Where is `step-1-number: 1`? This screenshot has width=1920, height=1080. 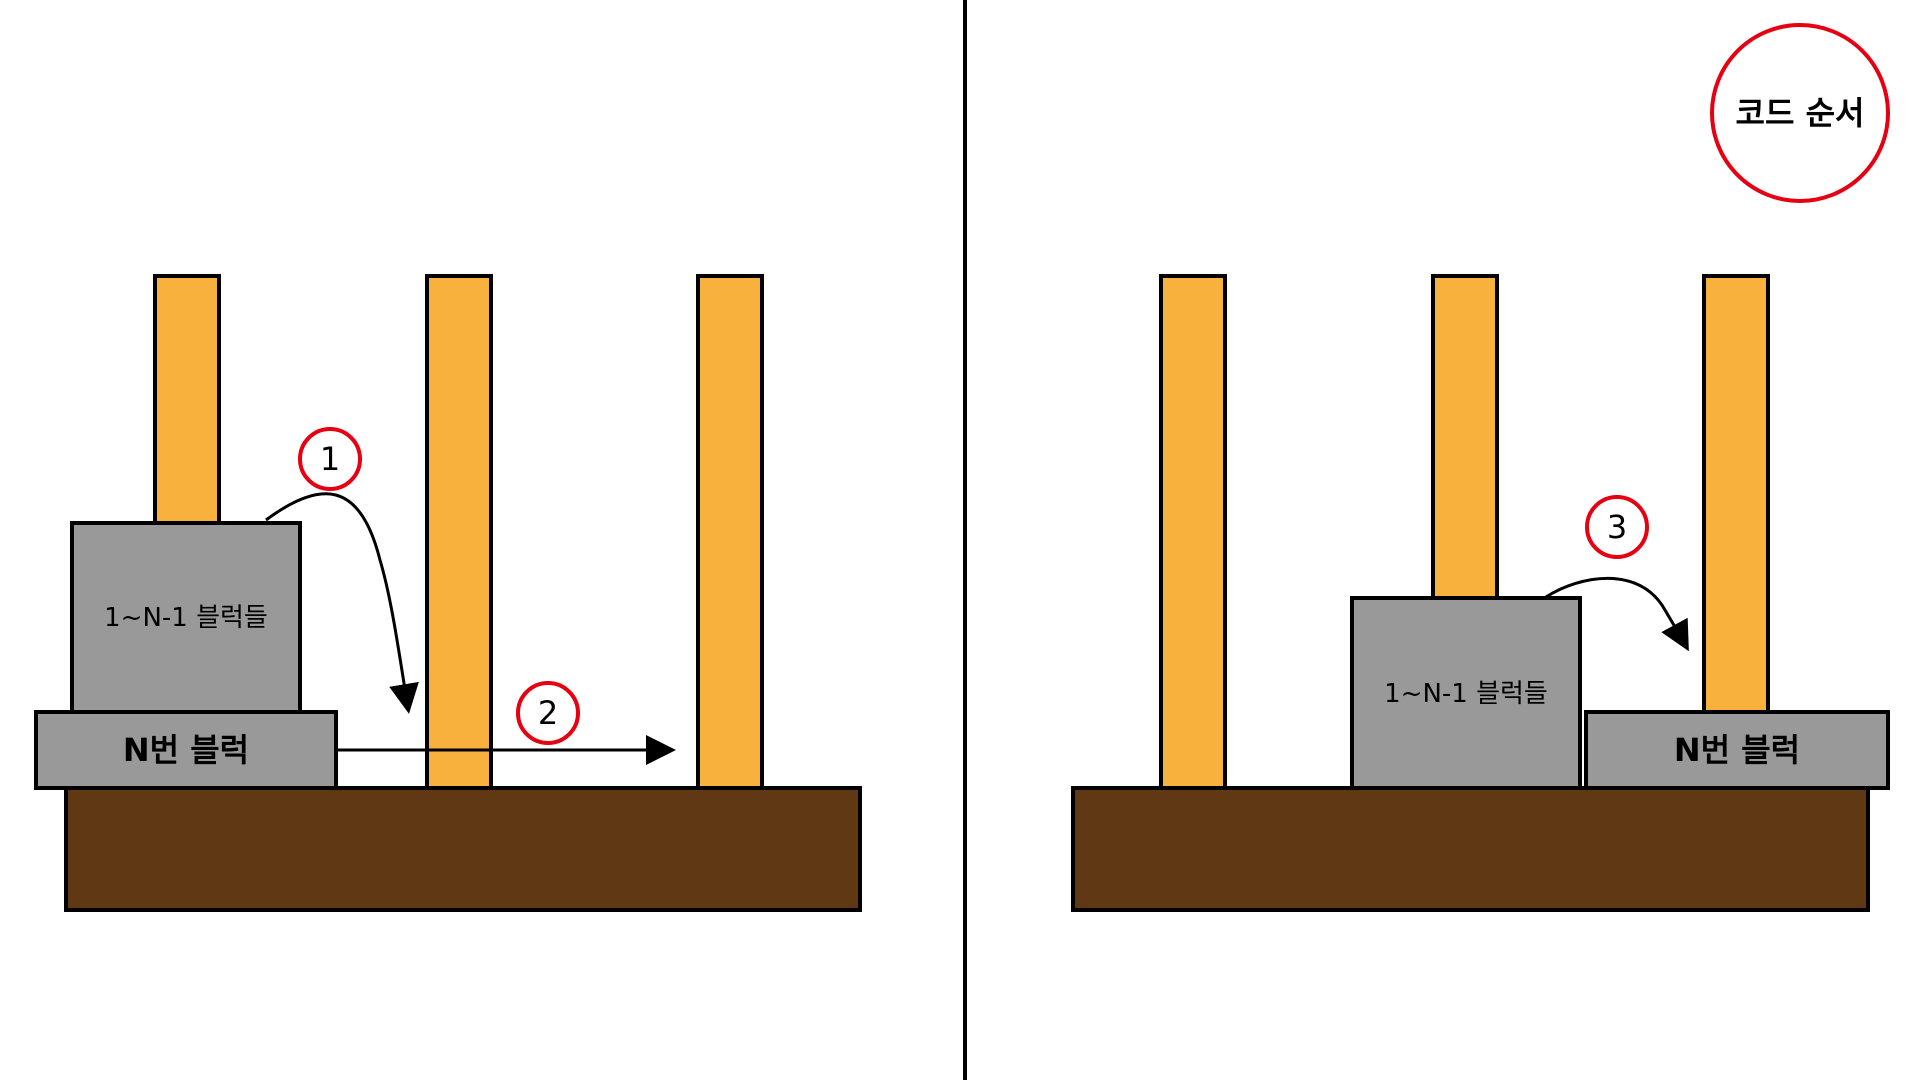
step-1-number: 1 is located at coordinates (330, 459).